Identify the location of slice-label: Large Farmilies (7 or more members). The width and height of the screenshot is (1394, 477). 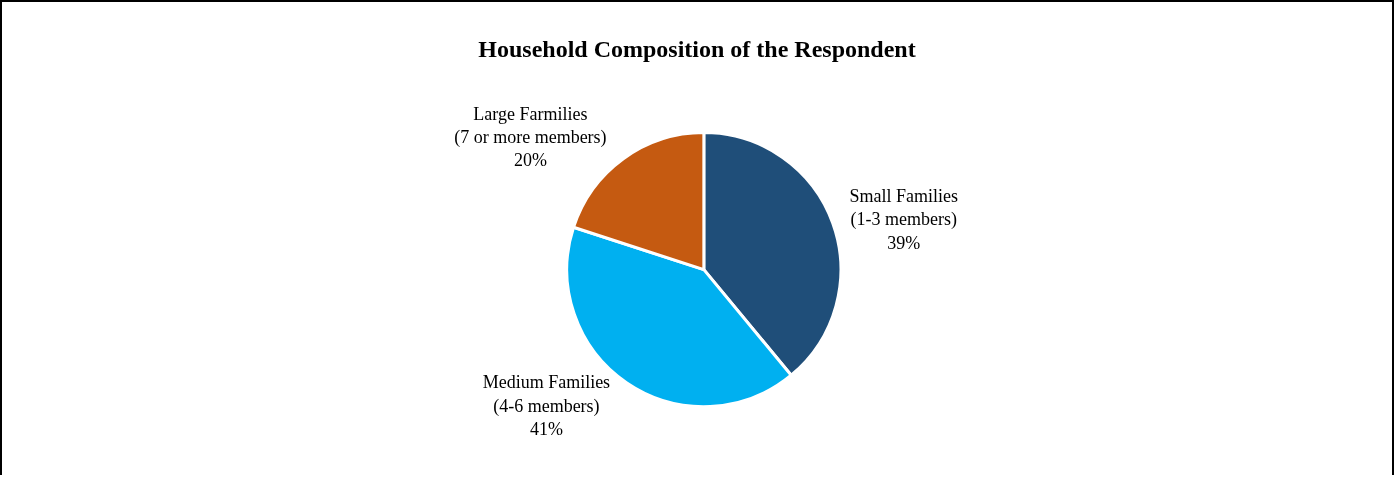
(530, 125).